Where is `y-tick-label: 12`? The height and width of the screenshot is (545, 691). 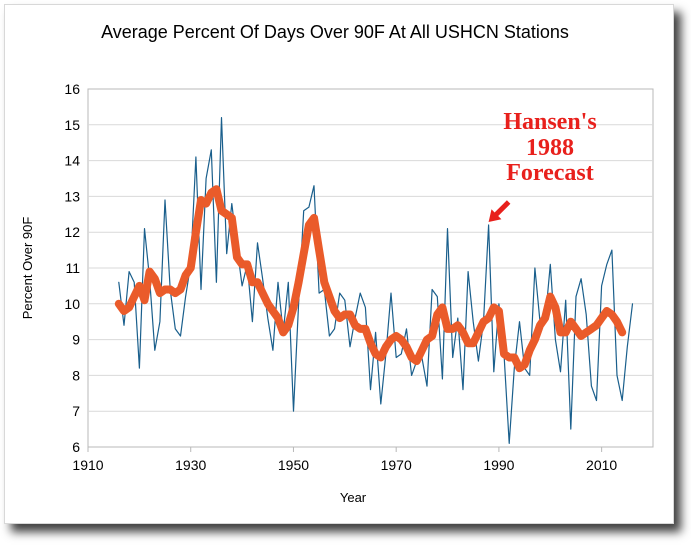
y-tick-label: 12 is located at coordinates (72, 232).